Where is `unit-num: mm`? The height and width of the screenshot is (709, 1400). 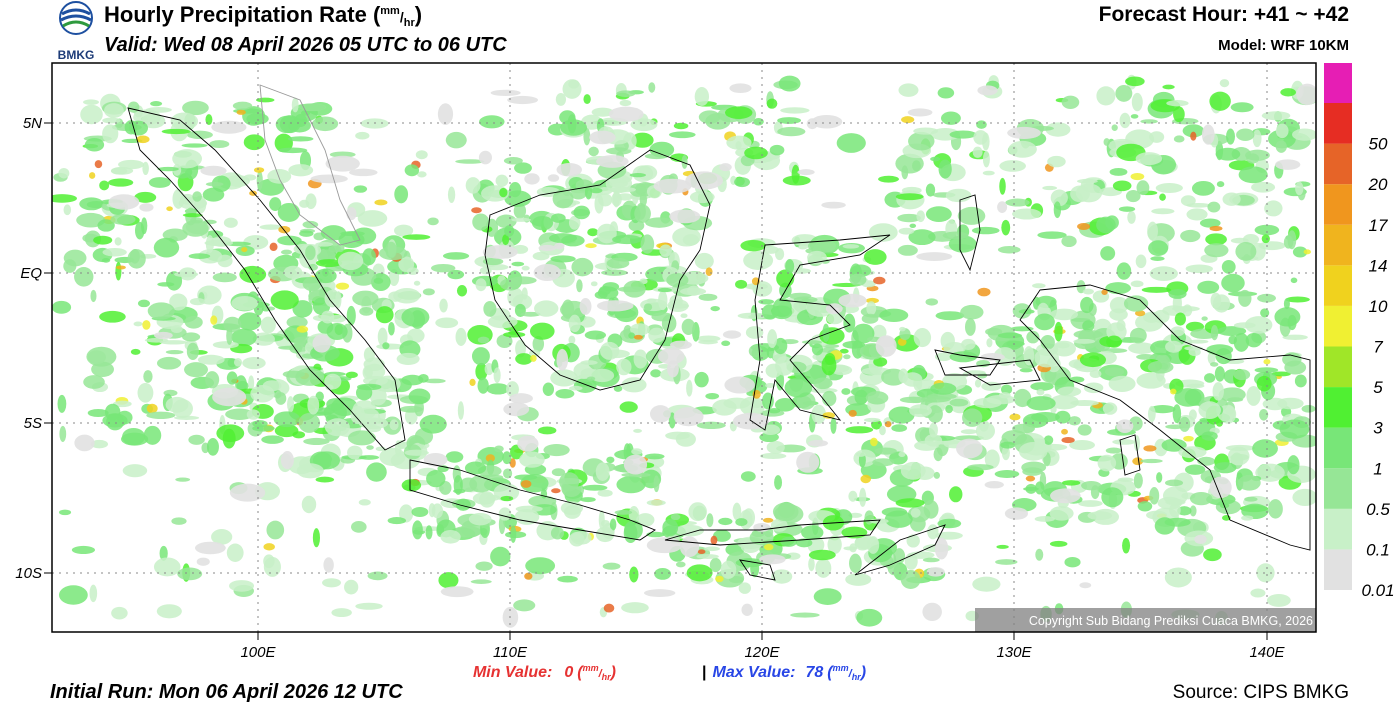 unit-num: mm is located at coordinates (591, 668).